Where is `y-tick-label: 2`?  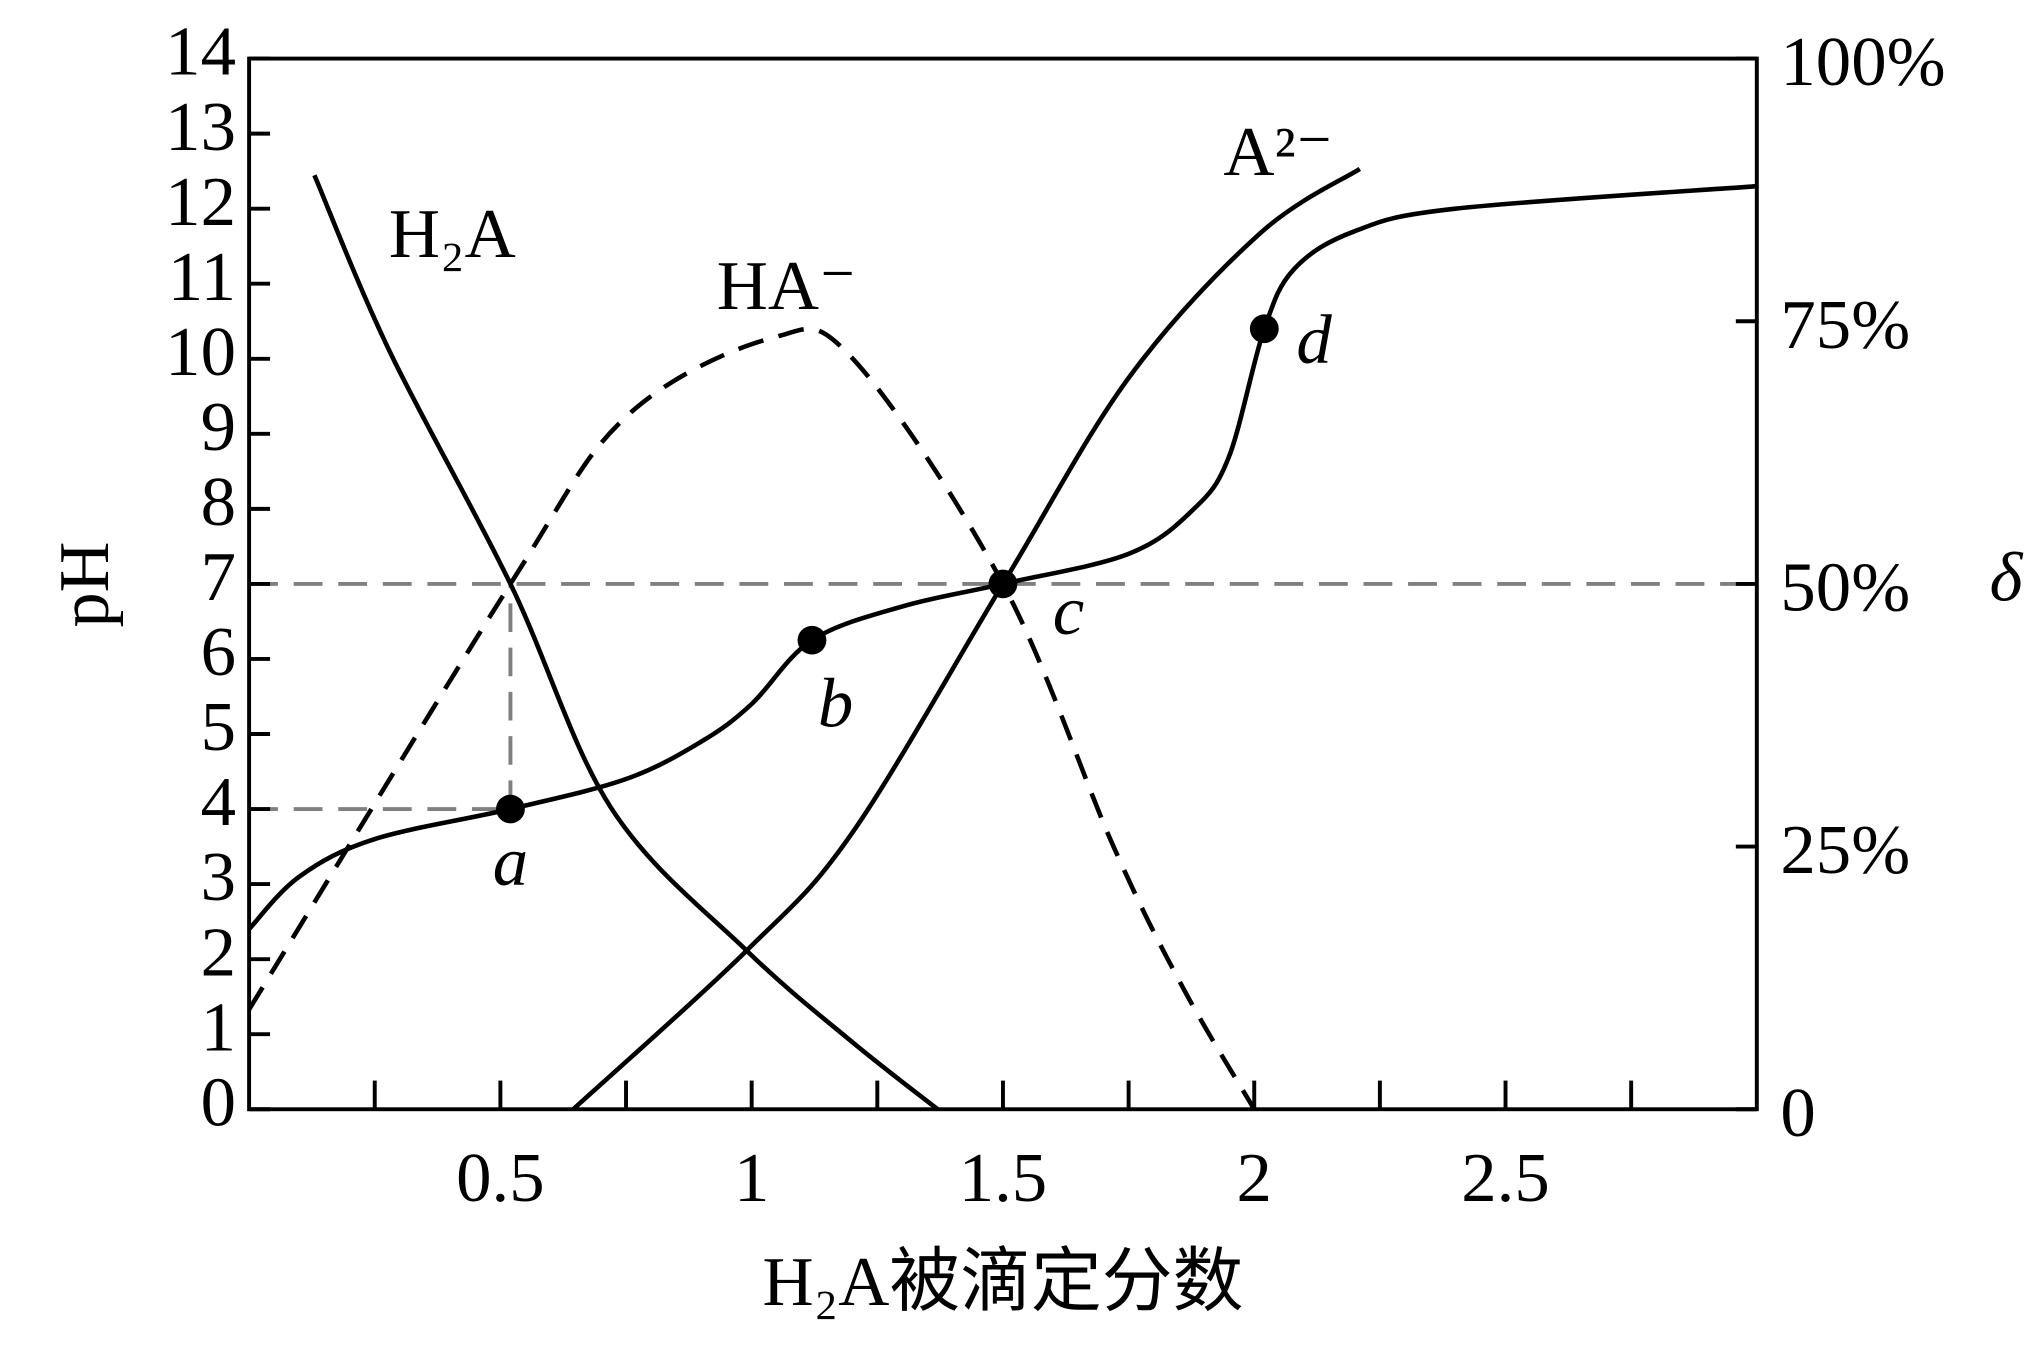 y-tick-label: 2 is located at coordinates (218, 952).